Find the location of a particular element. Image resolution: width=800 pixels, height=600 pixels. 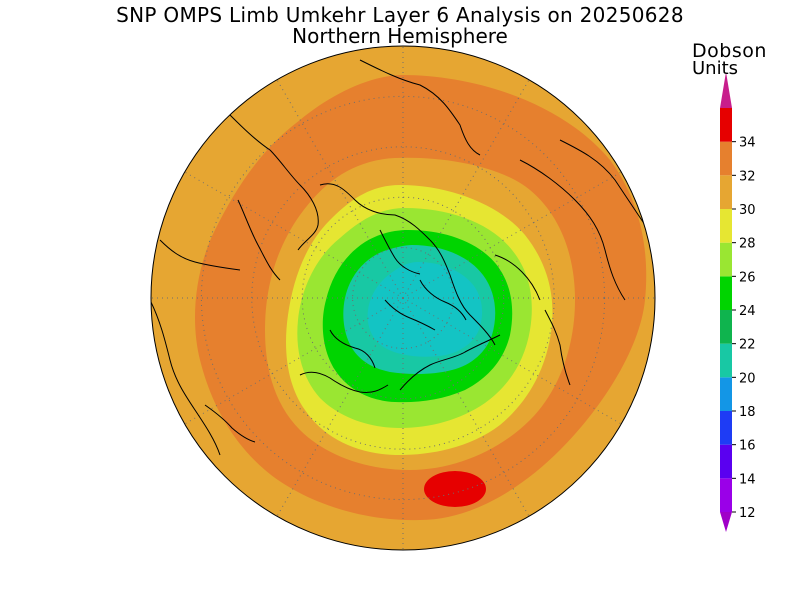

colorbar-bins is located at coordinates (726, 310).